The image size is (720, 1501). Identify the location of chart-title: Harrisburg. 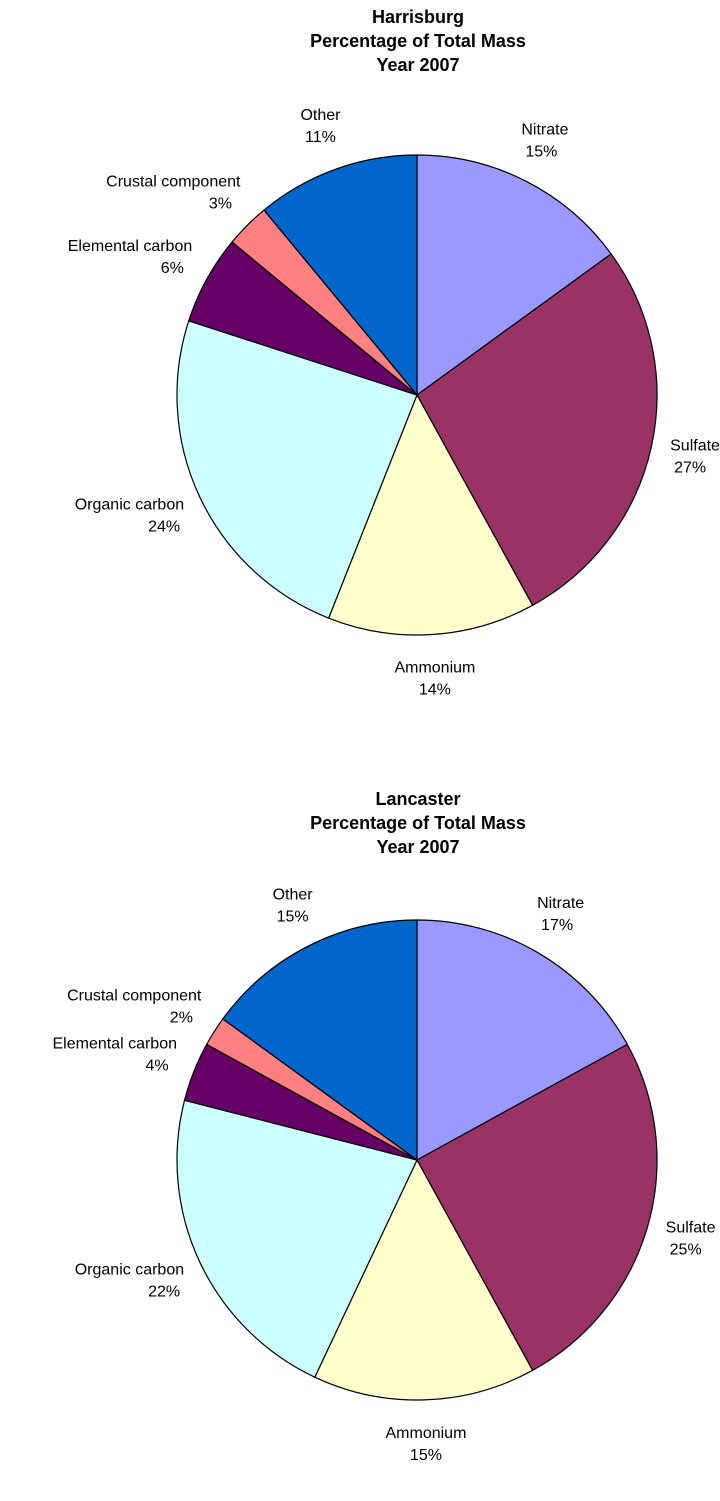
(418, 17).